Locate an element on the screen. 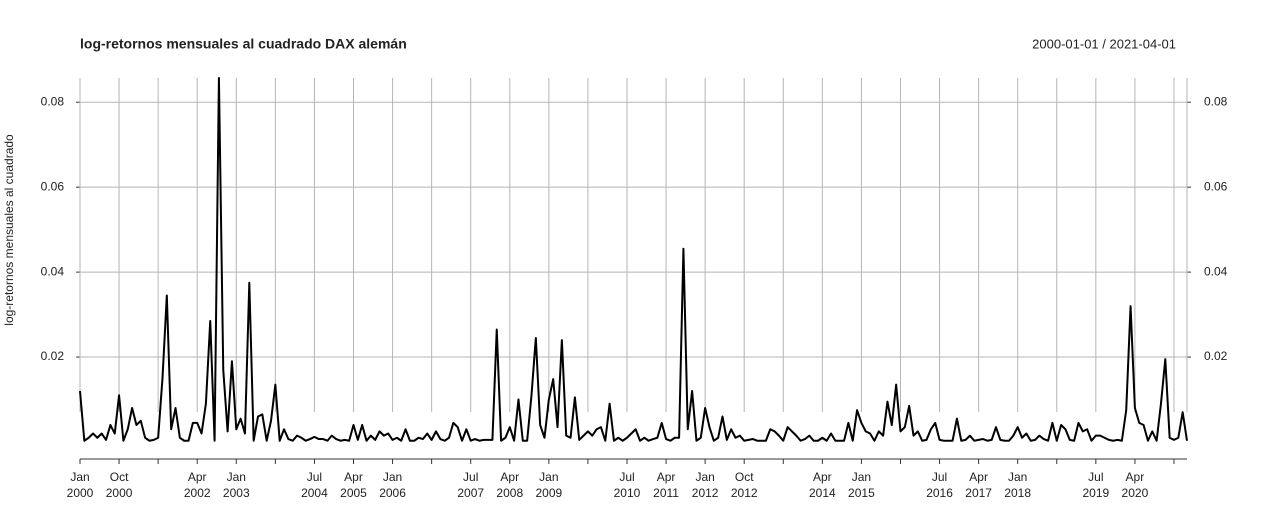 The width and height of the screenshot is (1266, 511). x-tick-label: Apr 2017 is located at coordinates (978, 485).